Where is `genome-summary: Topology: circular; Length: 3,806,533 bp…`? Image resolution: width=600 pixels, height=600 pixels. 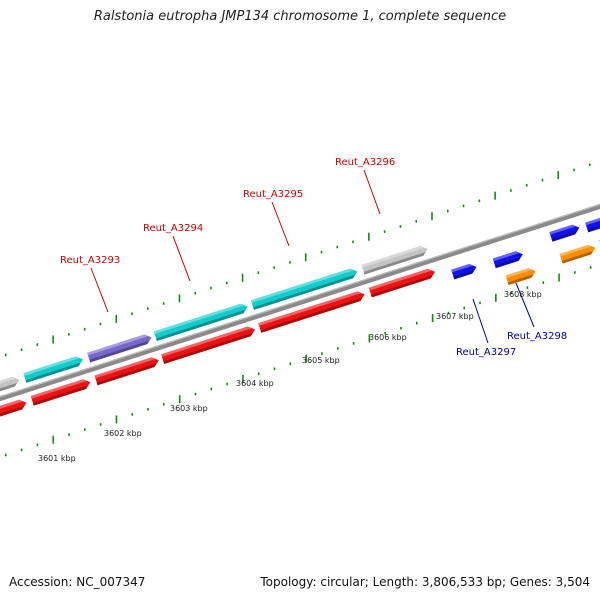
genome-summary: Topology: circular; Length: 3,806,533 bp… is located at coordinates (425, 582).